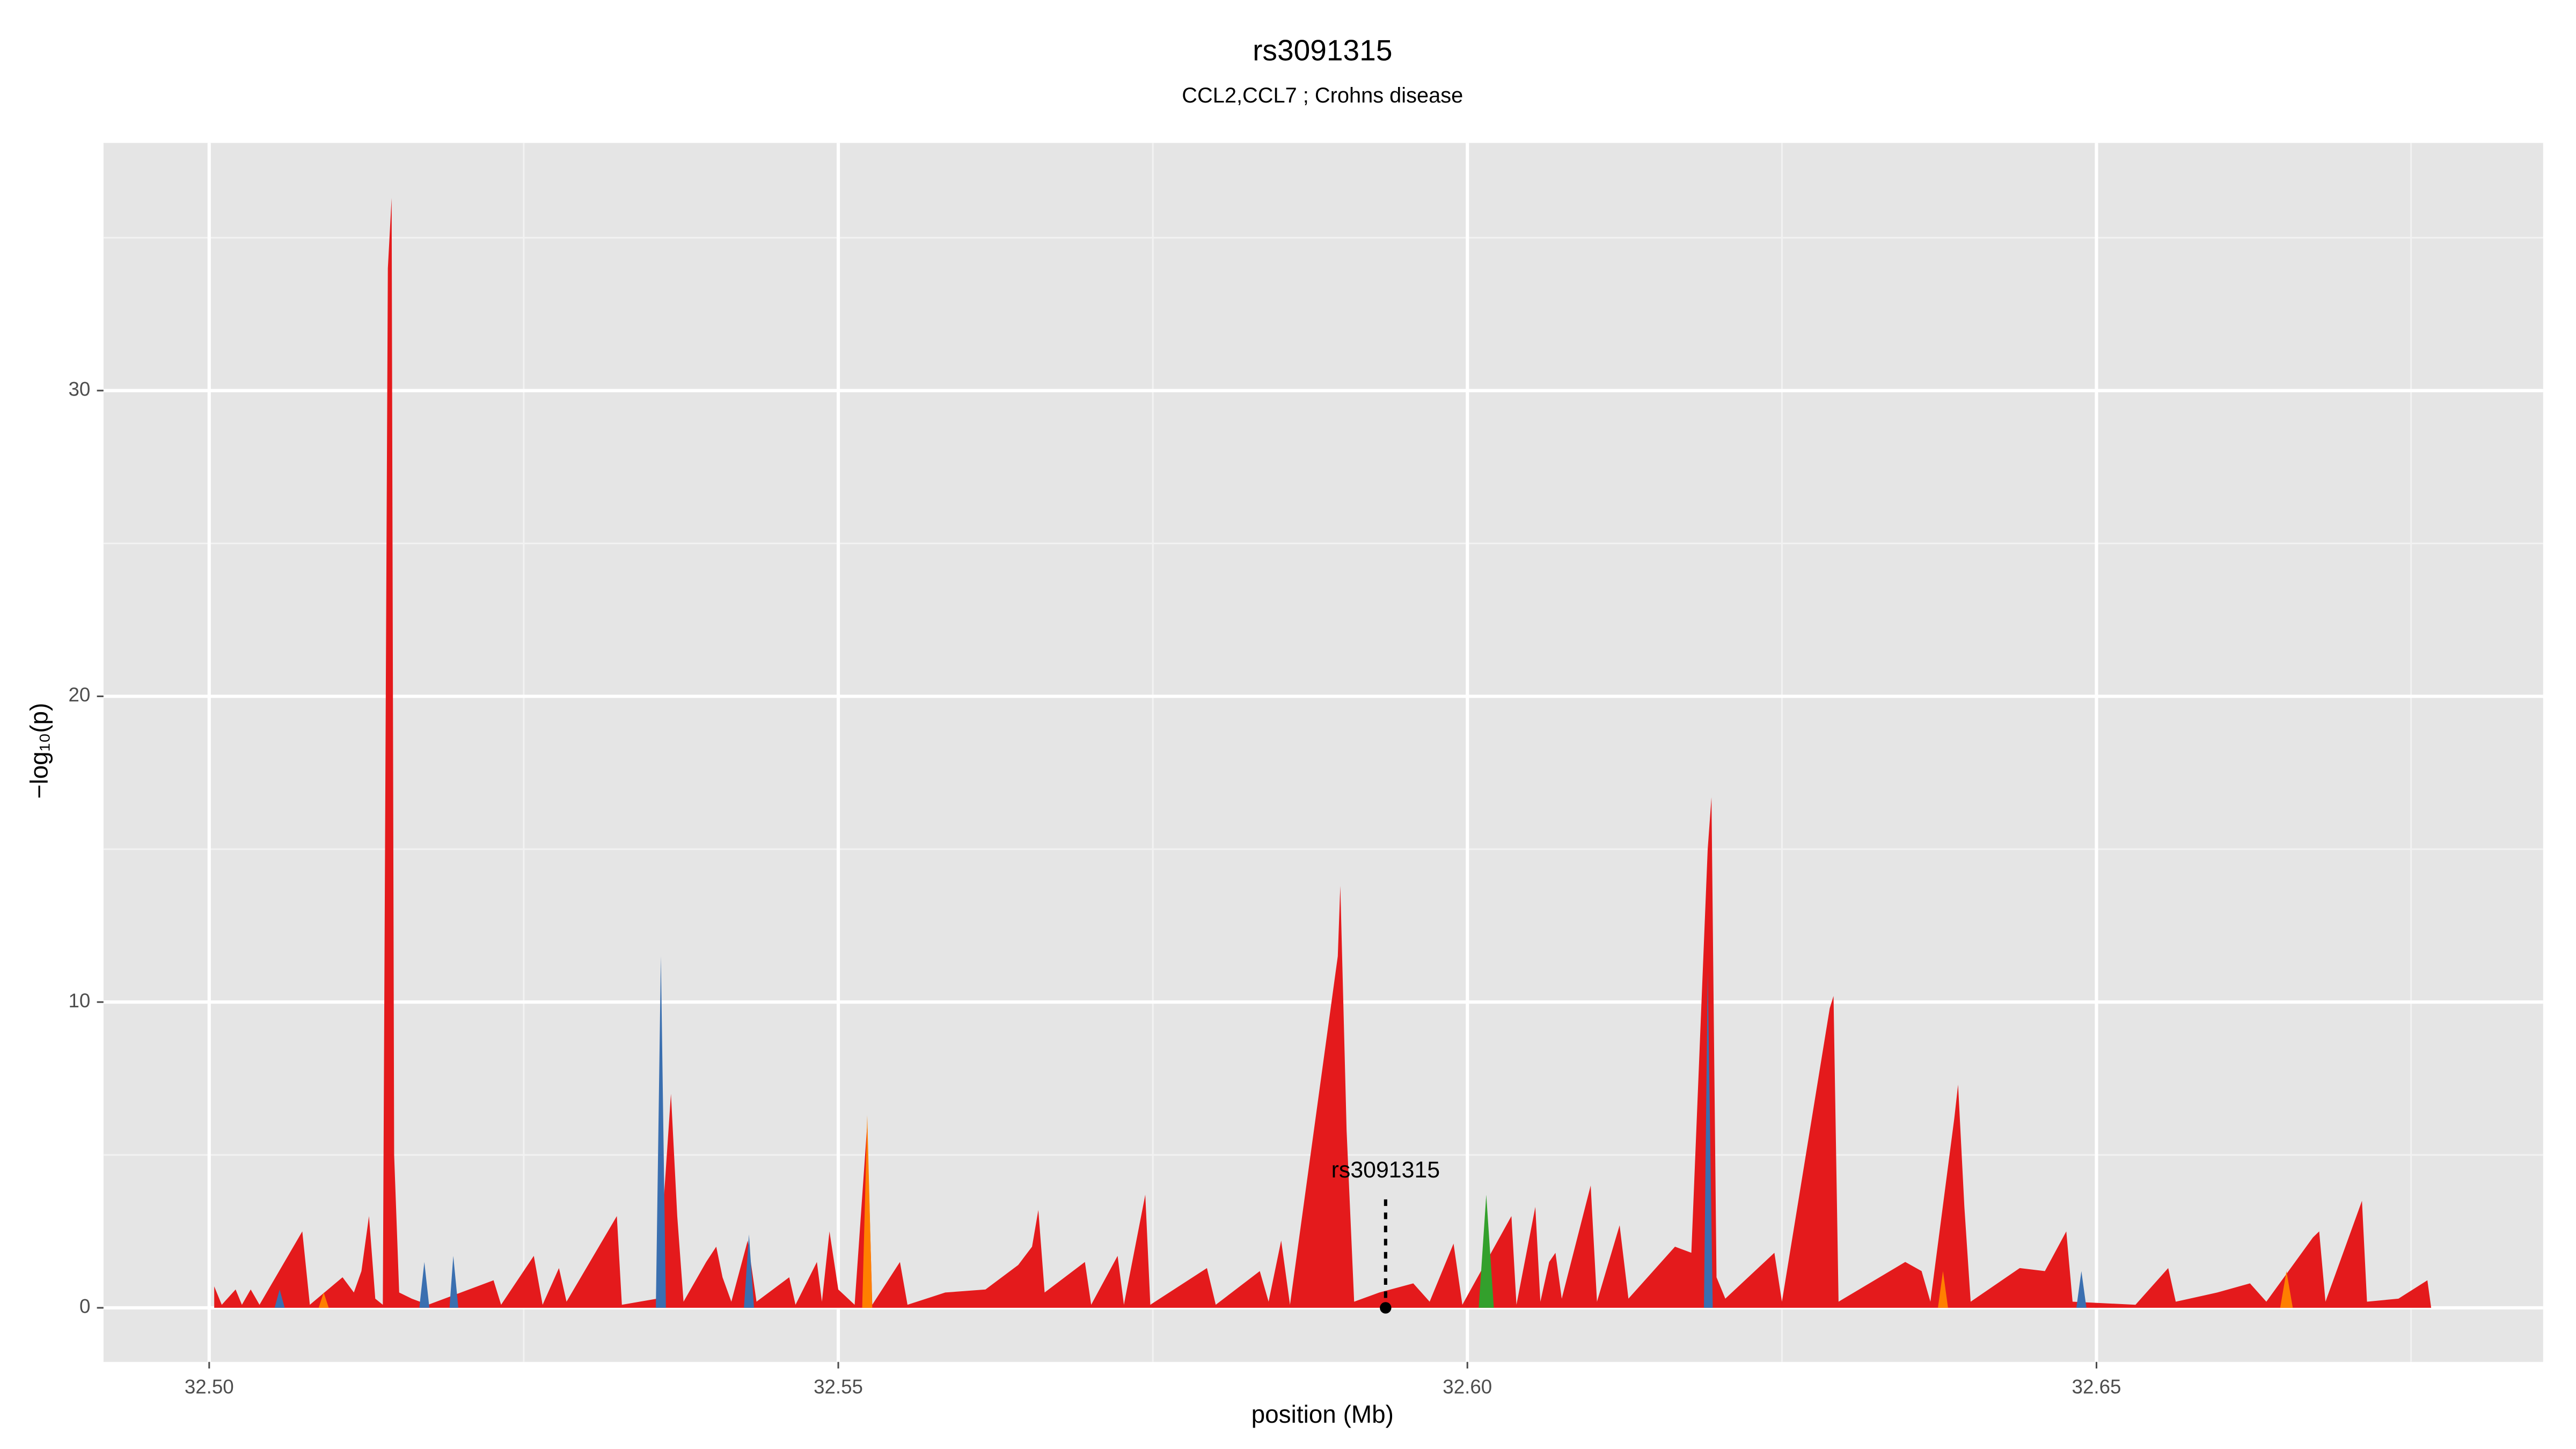  Describe the element at coordinates (1386, 1308) in the screenshot. I see `annotation-point` at that location.